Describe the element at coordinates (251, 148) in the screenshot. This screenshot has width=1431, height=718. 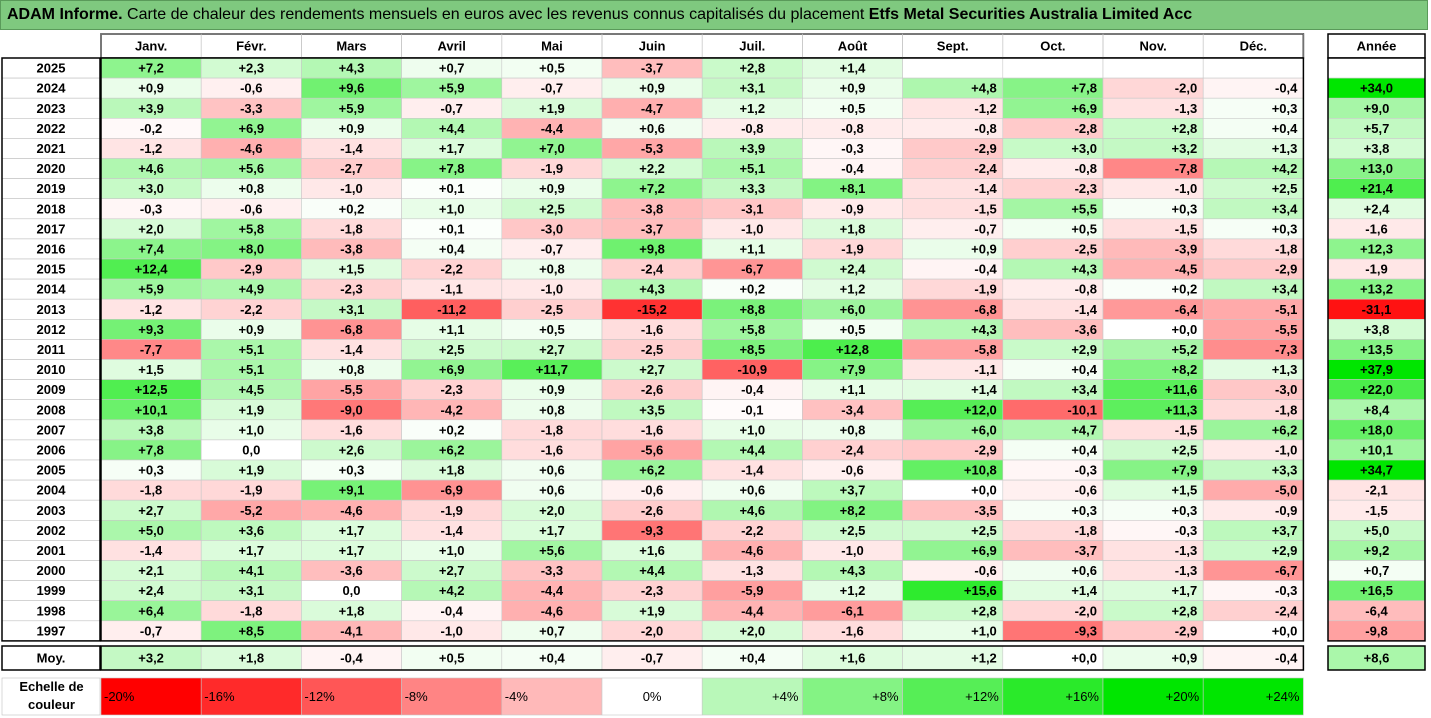
I see `month-return-value: -4,6` at that location.